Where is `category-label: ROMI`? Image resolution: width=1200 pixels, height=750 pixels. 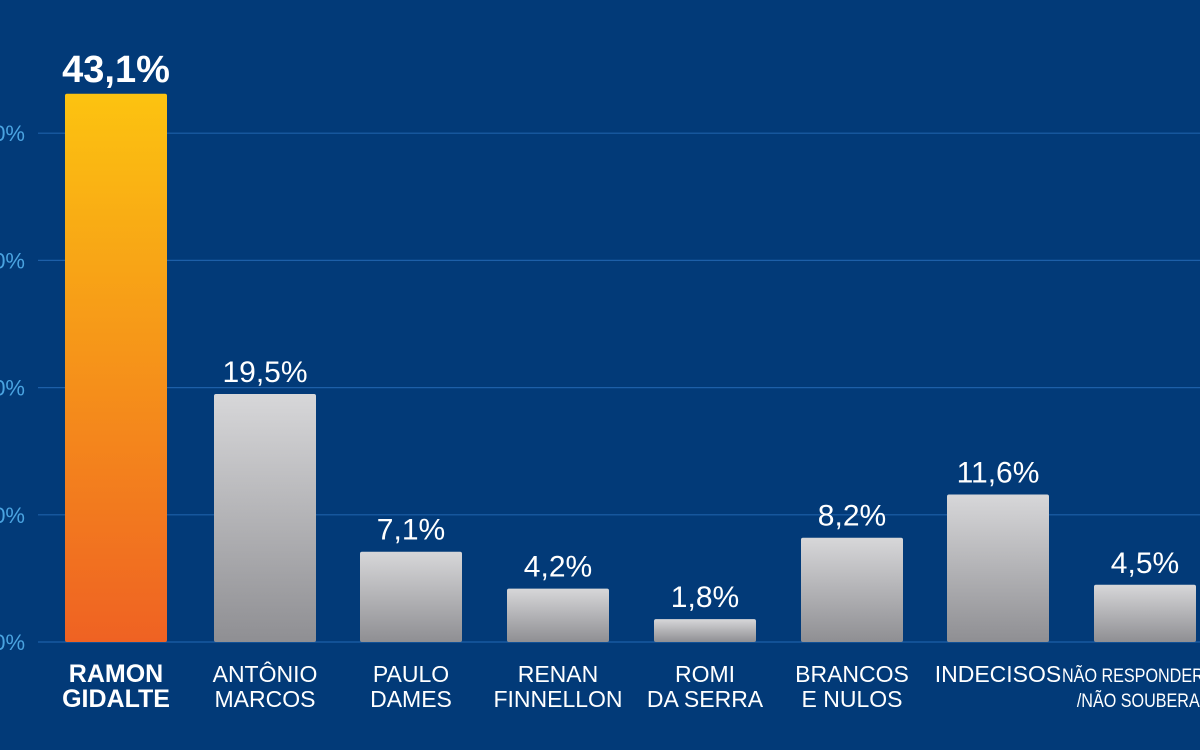 category-label: ROMI is located at coordinates (705, 674).